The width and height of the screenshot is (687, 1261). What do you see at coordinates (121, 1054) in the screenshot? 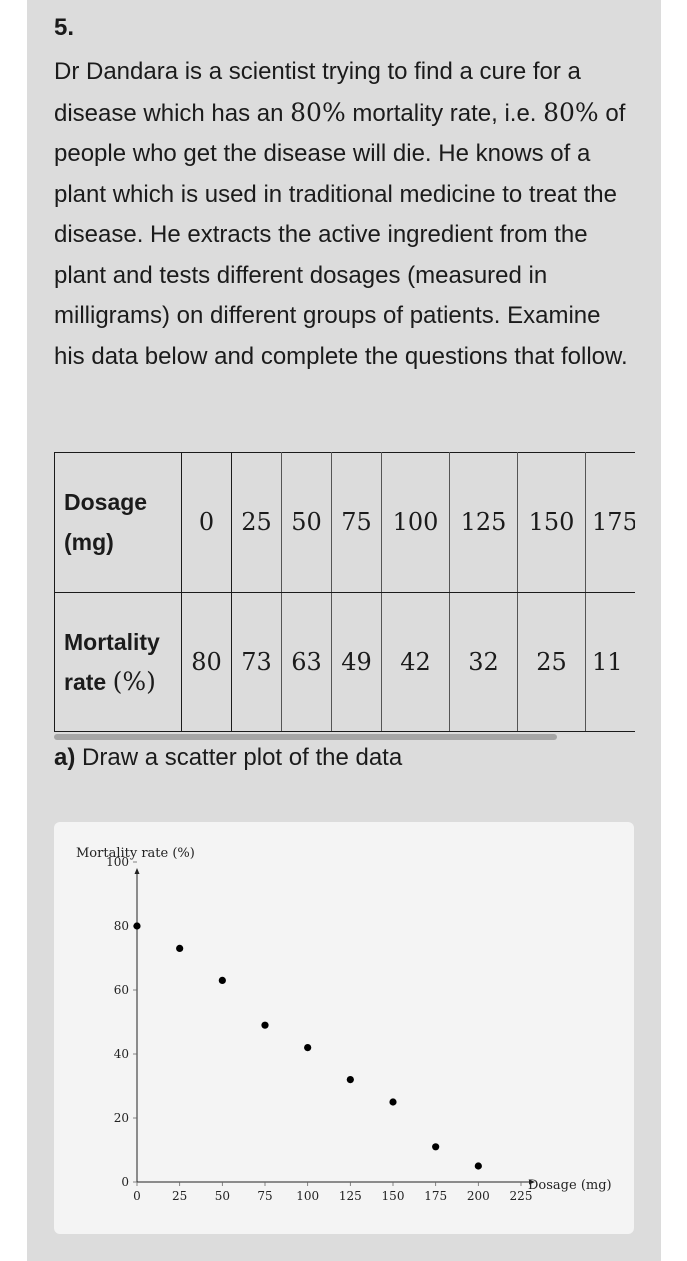
I see `y-tick-label: 40` at bounding box center [121, 1054].